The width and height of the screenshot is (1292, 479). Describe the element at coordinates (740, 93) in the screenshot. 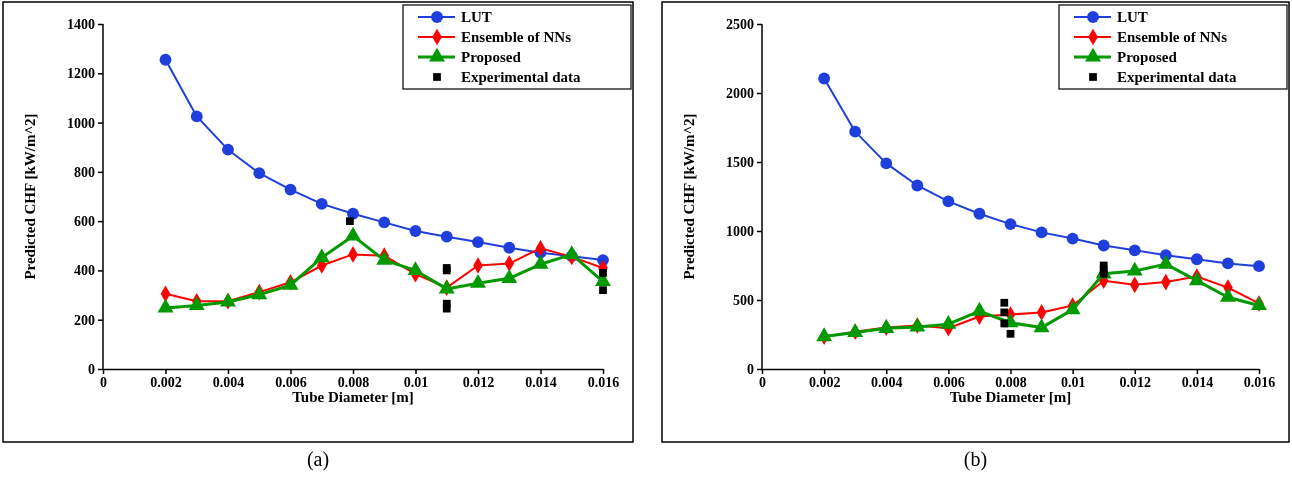

I see `y-tick-label: 2000` at that location.